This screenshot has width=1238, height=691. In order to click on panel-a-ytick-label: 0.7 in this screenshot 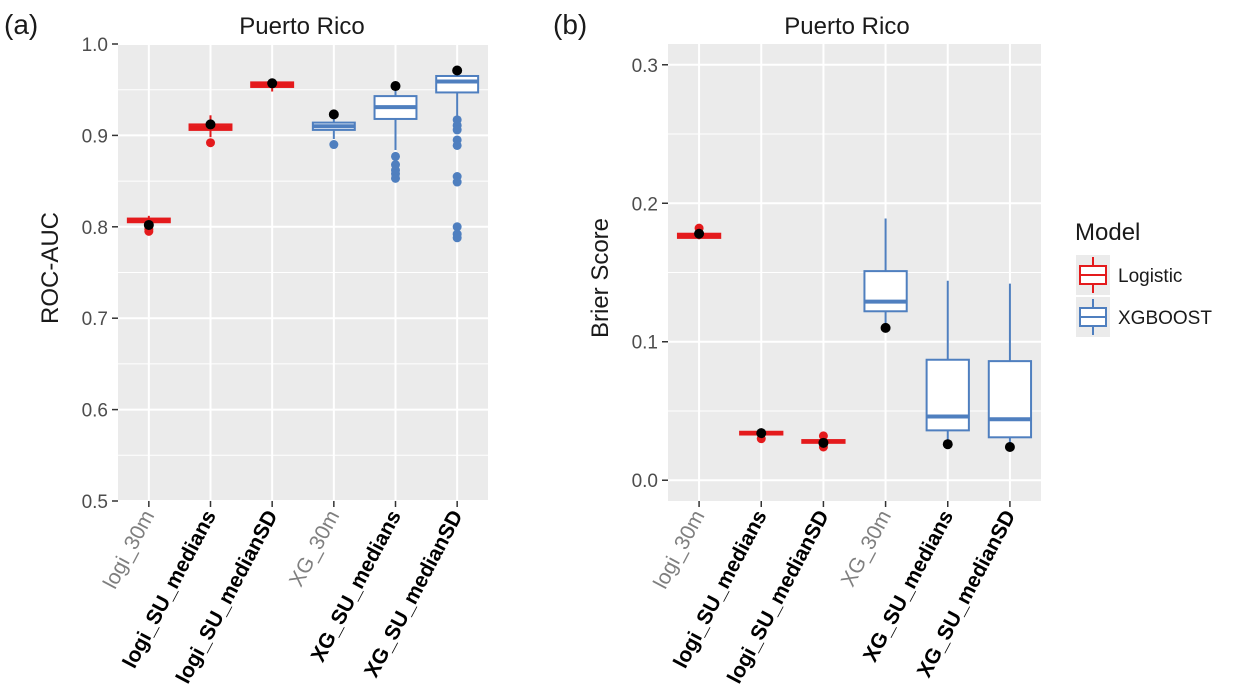, I will do `click(95, 319)`.